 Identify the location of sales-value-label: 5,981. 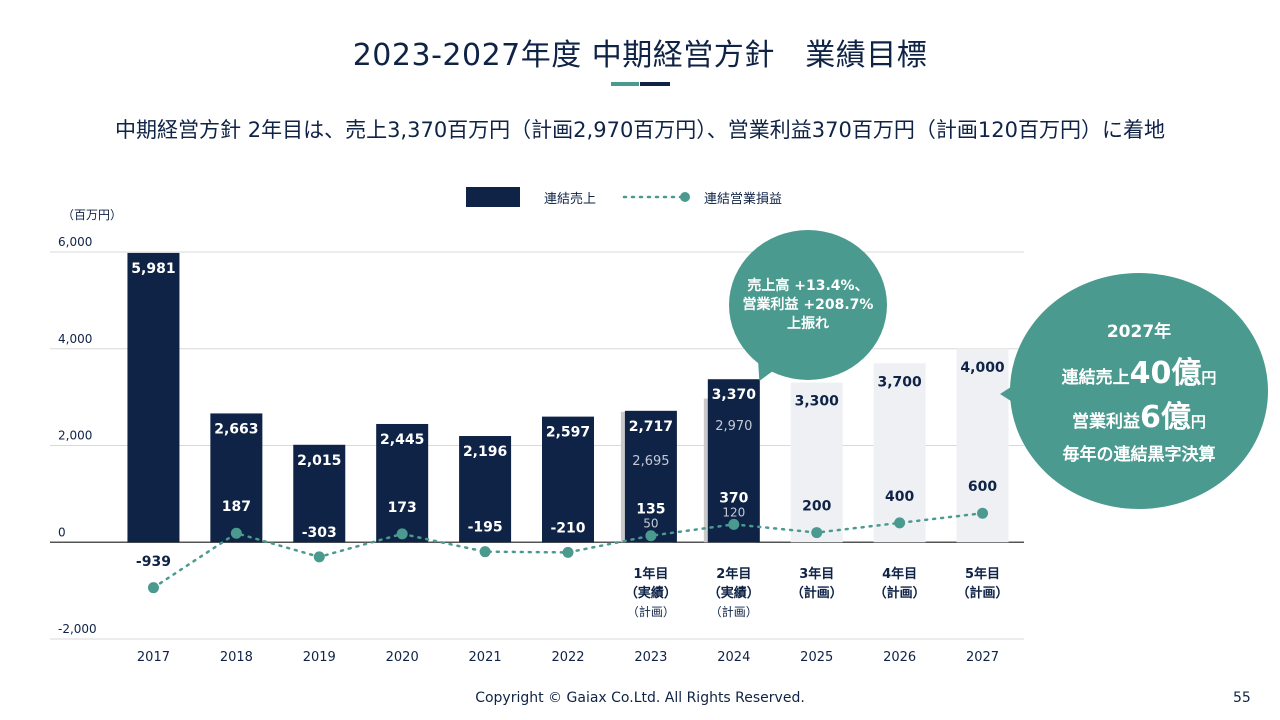
(153, 269).